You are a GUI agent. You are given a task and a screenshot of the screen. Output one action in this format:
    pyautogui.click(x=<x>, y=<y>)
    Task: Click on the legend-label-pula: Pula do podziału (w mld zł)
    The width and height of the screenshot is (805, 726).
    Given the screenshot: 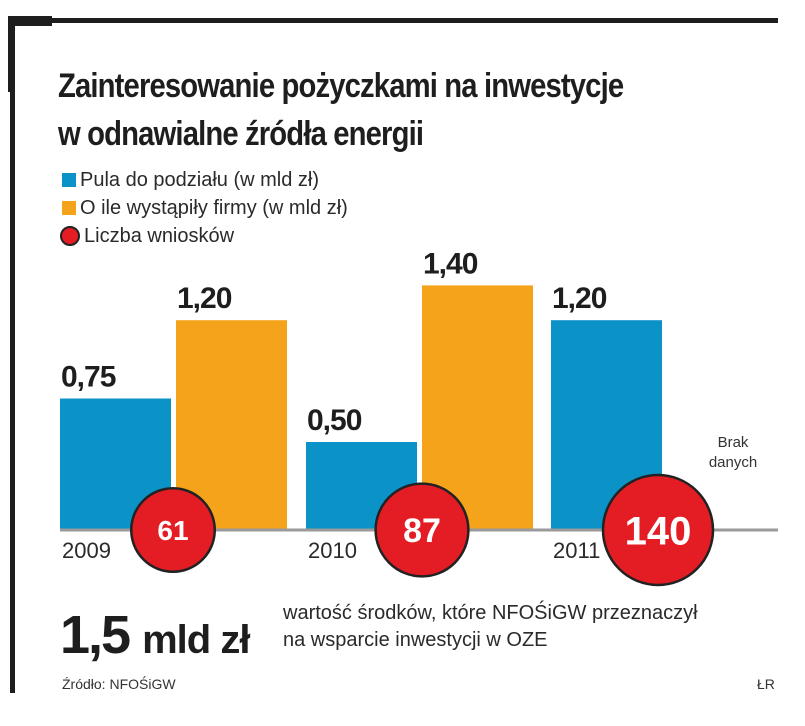 What is the action you would take?
    pyautogui.click(x=199, y=179)
    